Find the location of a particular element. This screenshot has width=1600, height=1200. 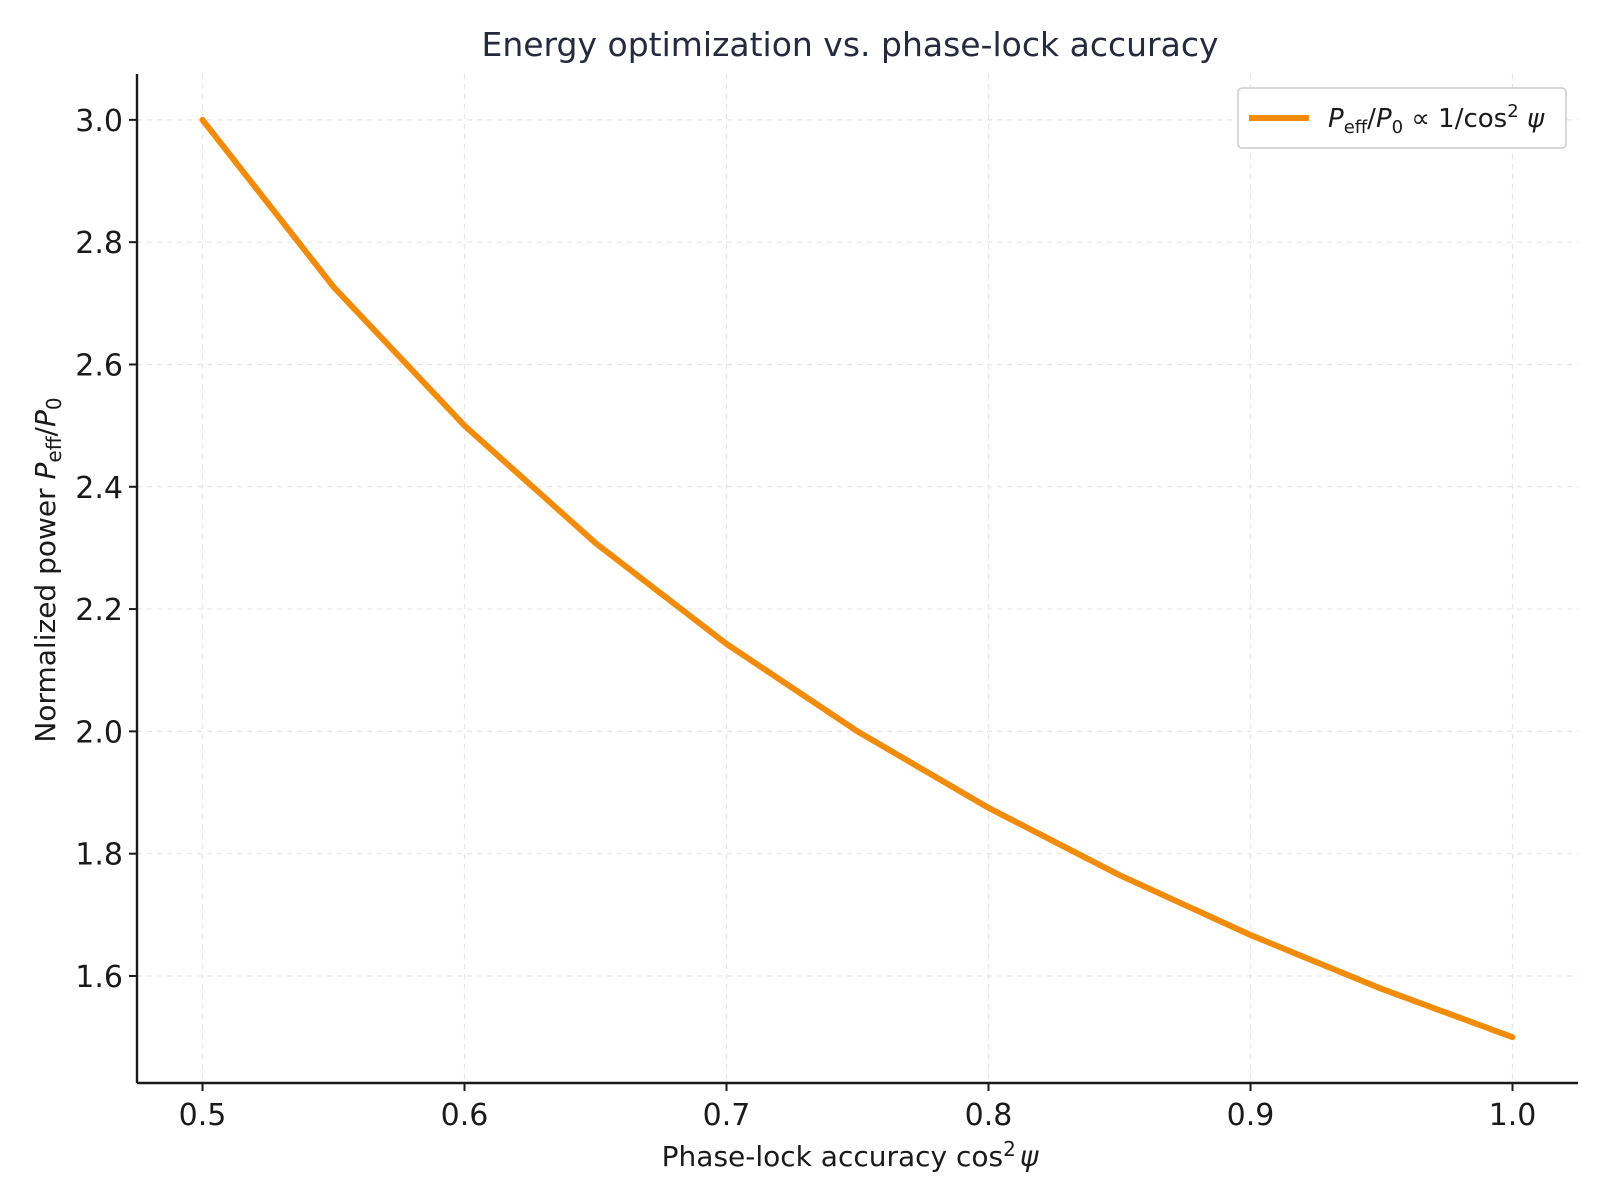

legend-box is located at coordinates (1402, 118).